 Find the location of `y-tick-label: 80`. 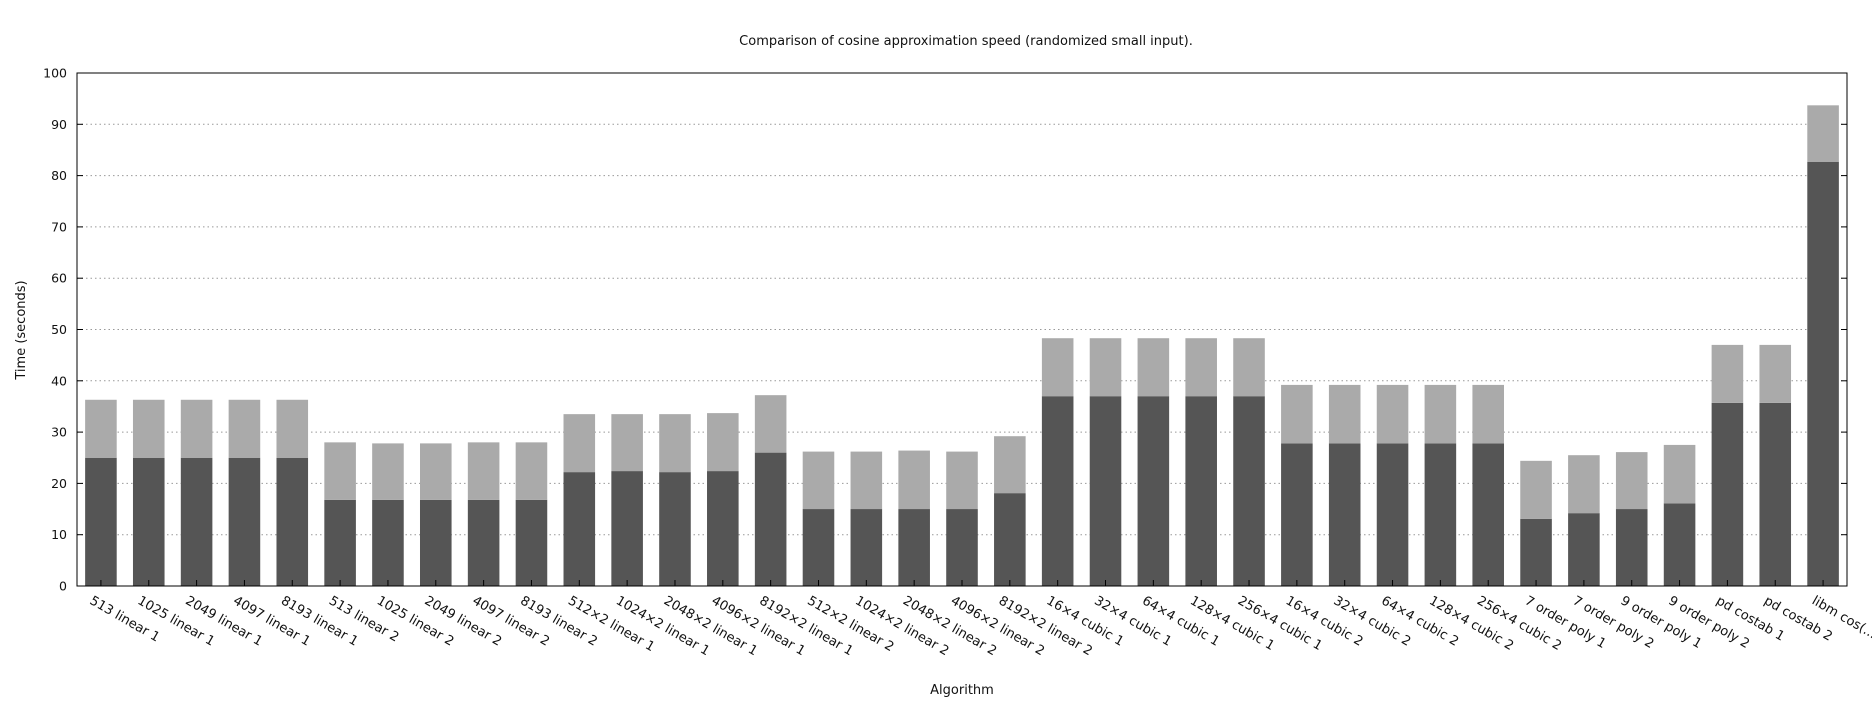

y-tick-label: 80 is located at coordinates (59, 175).